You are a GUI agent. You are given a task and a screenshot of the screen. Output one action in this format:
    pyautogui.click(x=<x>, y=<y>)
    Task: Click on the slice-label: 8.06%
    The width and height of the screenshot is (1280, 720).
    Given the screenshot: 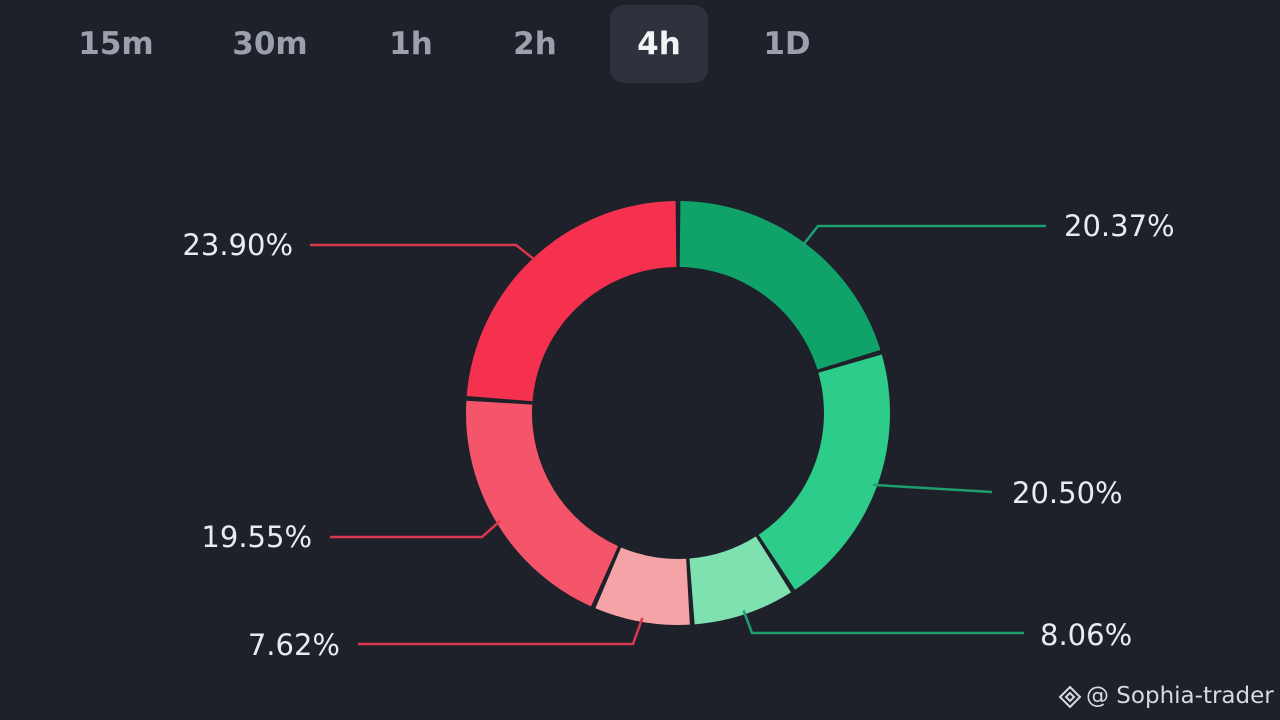 What is the action you would take?
    pyautogui.click(x=1086, y=635)
    